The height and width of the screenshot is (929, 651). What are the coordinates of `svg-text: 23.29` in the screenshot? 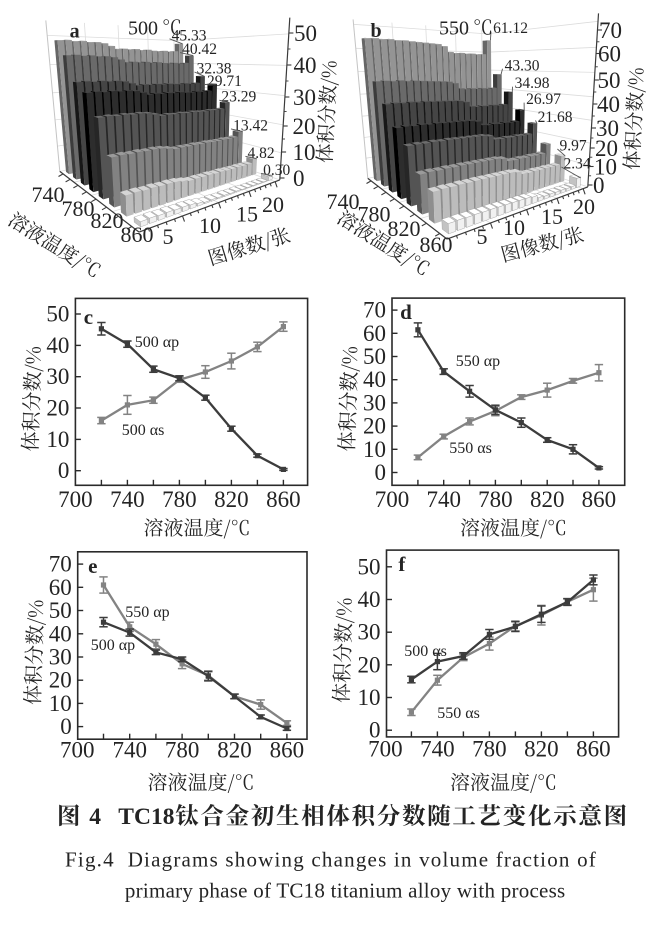 It's located at (238, 97).